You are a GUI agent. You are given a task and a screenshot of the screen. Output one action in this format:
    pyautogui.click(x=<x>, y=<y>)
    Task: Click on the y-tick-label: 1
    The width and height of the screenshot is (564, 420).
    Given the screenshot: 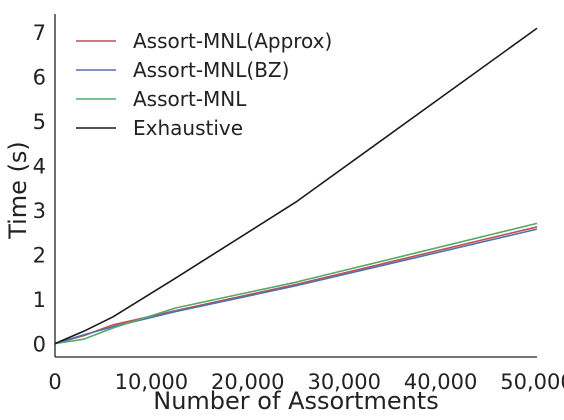 What is the action you would take?
    pyautogui.click(x=39, y=300)
    